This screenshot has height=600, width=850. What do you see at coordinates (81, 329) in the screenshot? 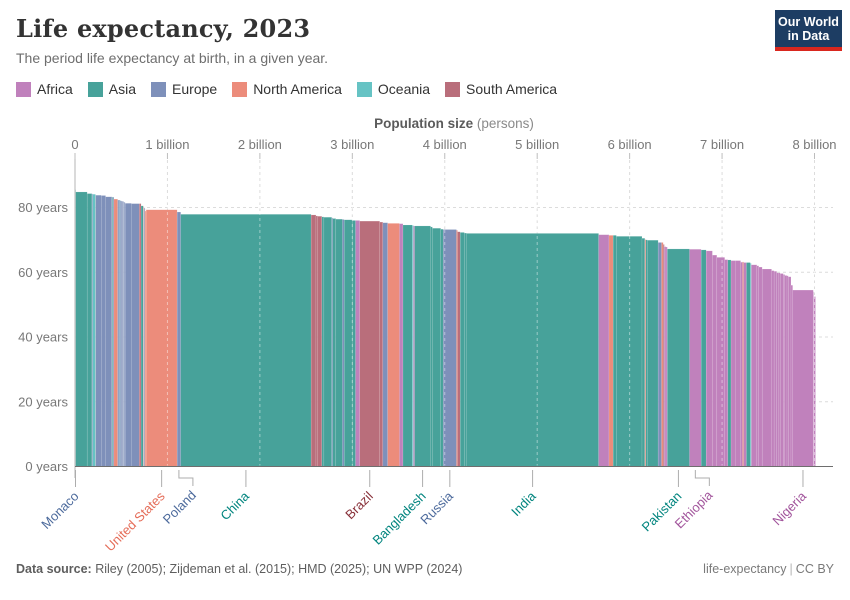
I see `bar-japan` at bounding box center [81, 329].